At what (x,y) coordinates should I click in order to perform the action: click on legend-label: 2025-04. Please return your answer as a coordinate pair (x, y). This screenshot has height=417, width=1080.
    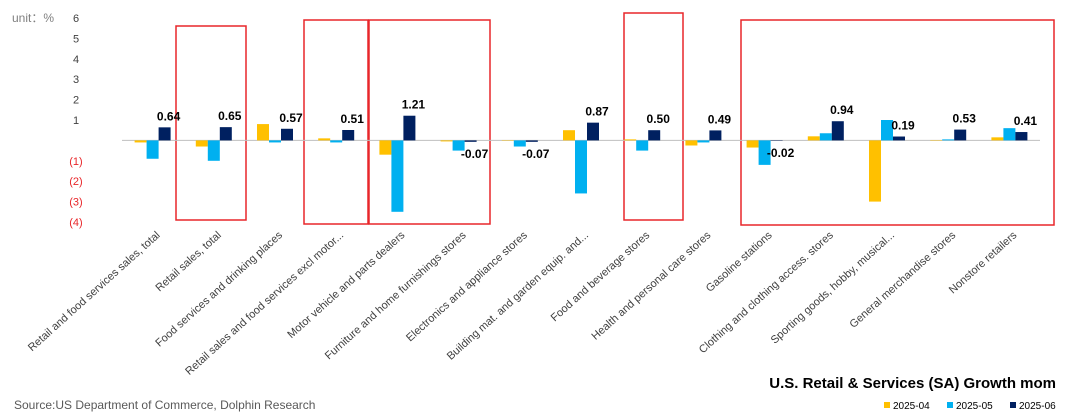
    Looking at the image, I should click on (911, 406).